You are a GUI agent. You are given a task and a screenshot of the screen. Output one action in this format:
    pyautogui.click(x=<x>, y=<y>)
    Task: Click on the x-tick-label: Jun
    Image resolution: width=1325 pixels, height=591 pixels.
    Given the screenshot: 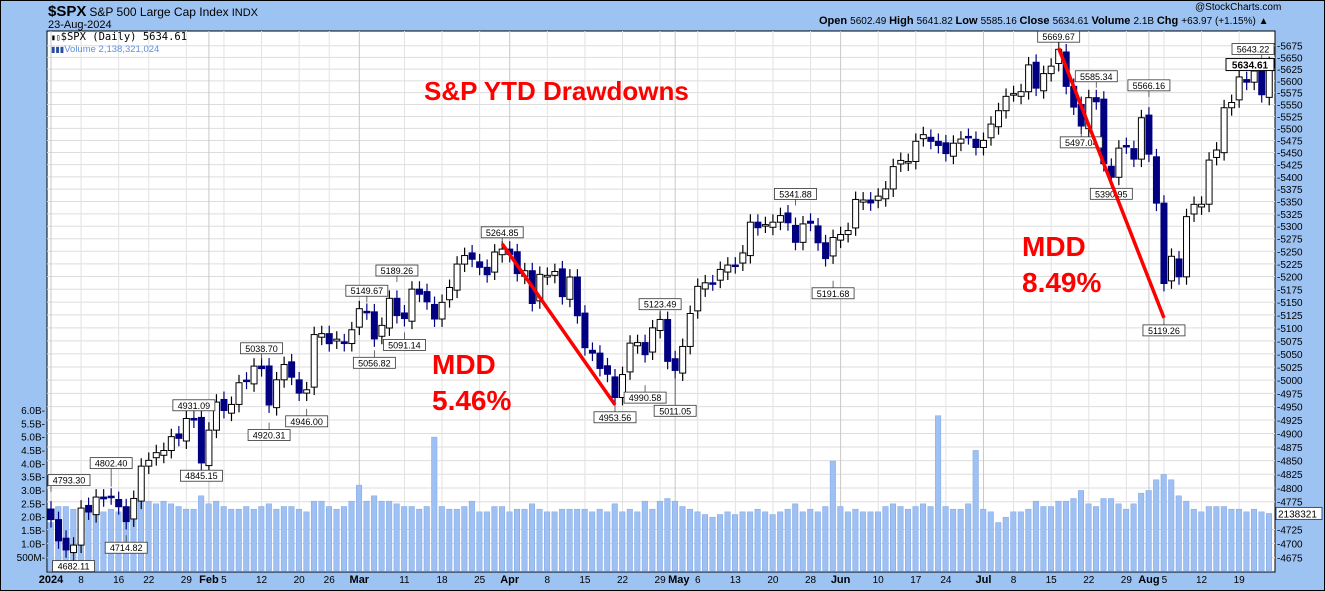 What is the action you would take?
    pyautogui.click(x=841, y=580)
    